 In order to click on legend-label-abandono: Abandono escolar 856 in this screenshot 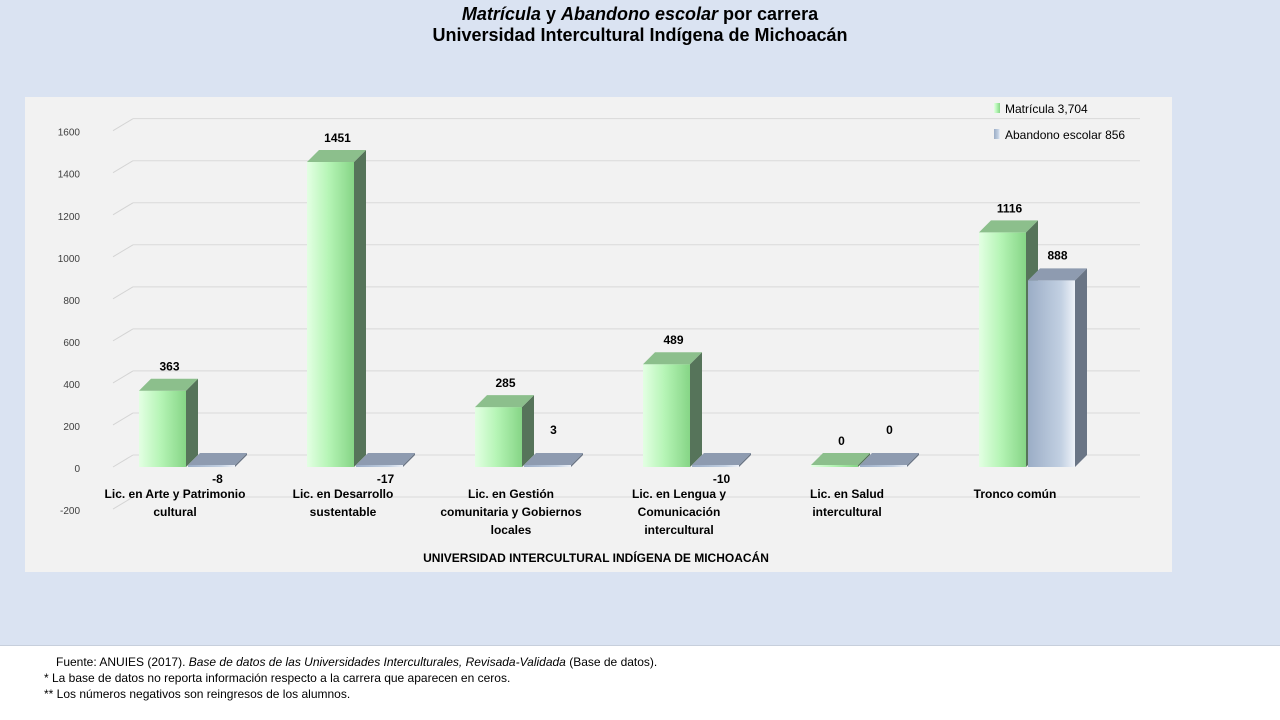, I will do `click(1065, 135)`.